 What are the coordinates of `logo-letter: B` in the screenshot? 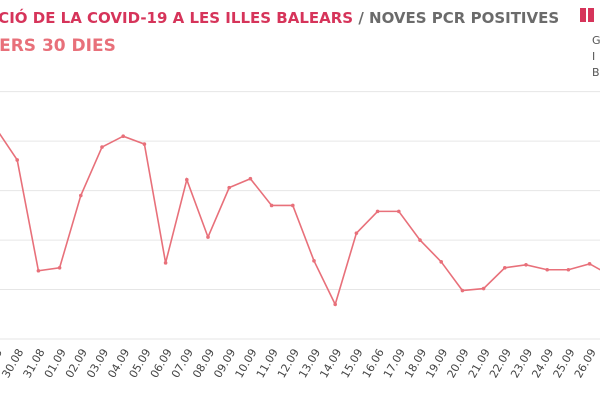 It's located at (596, 72).